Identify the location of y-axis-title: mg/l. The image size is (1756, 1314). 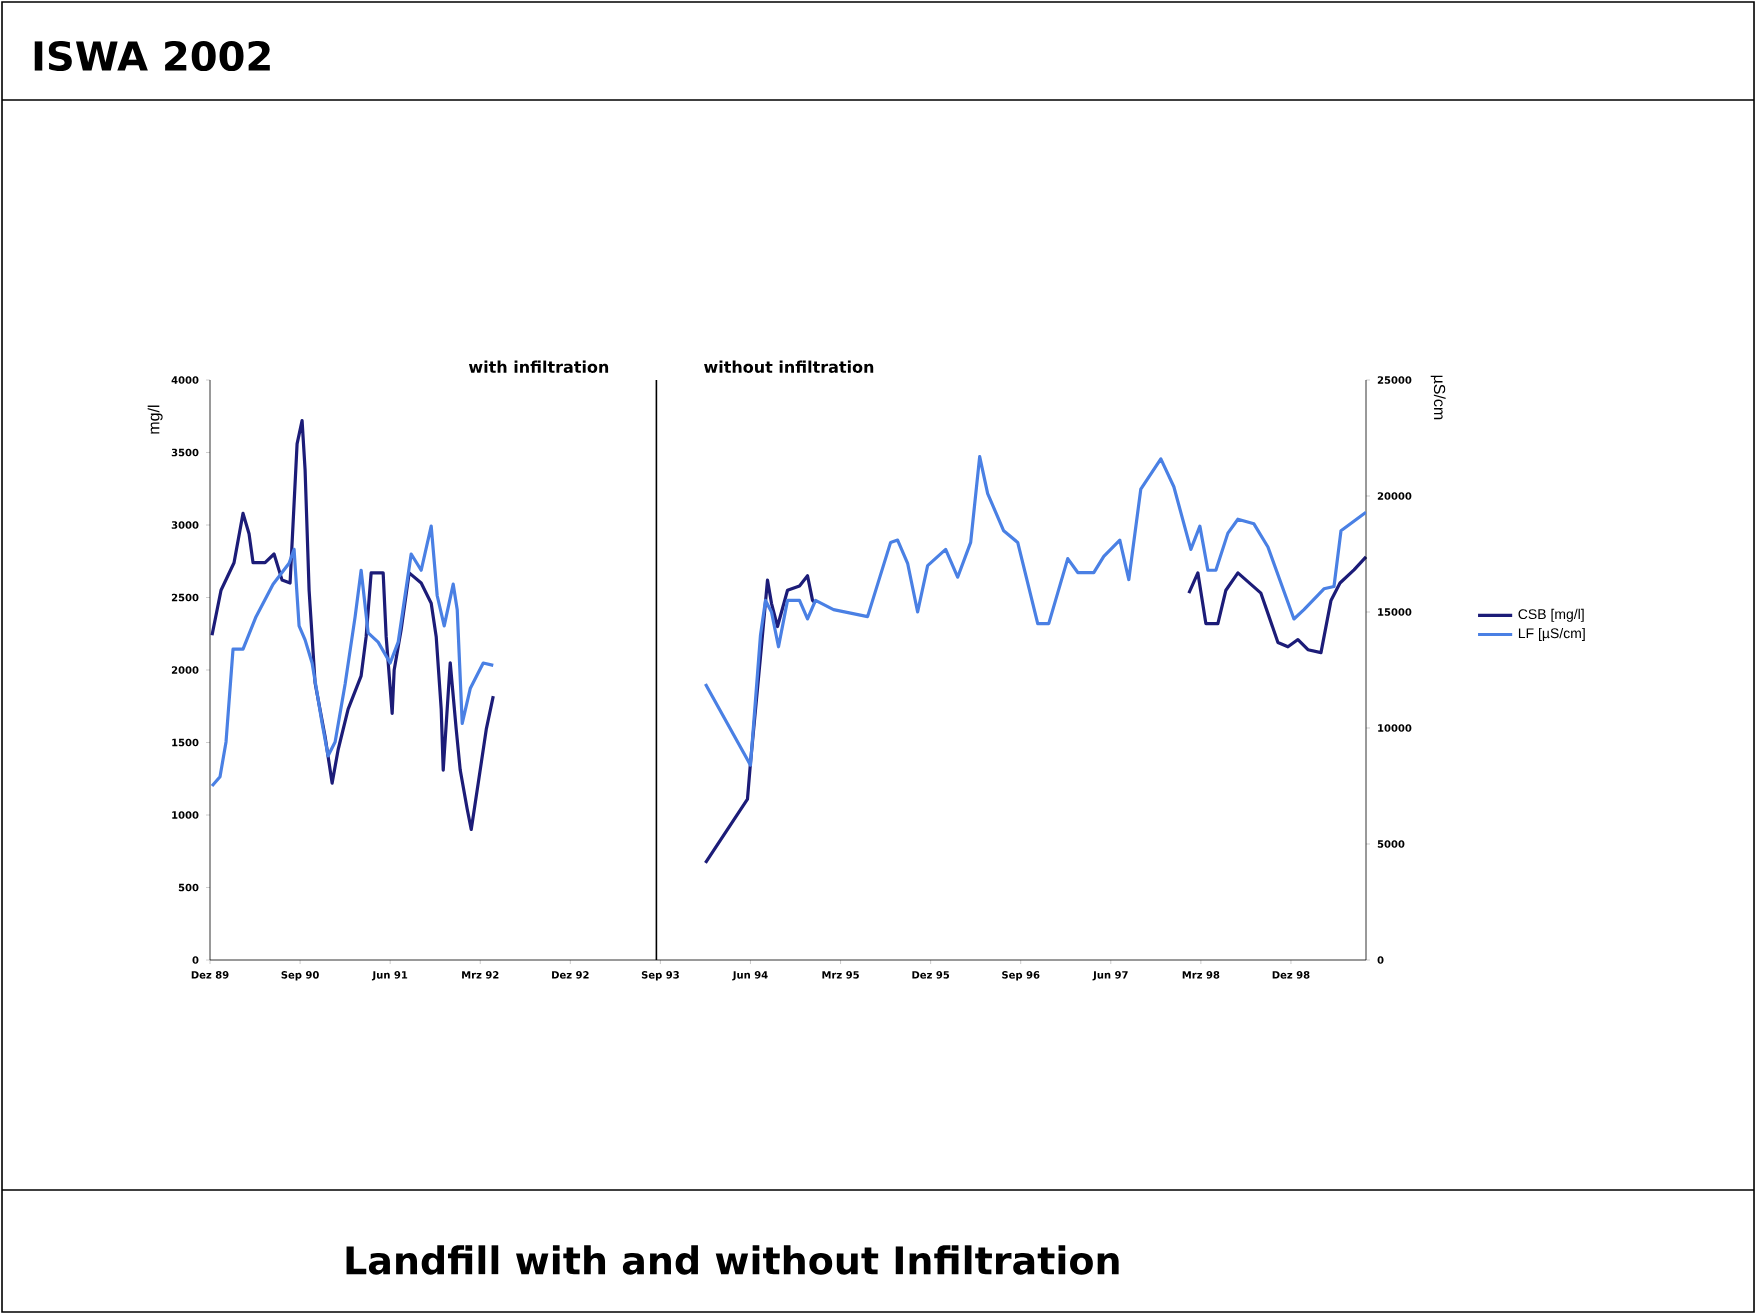
(155, 419).